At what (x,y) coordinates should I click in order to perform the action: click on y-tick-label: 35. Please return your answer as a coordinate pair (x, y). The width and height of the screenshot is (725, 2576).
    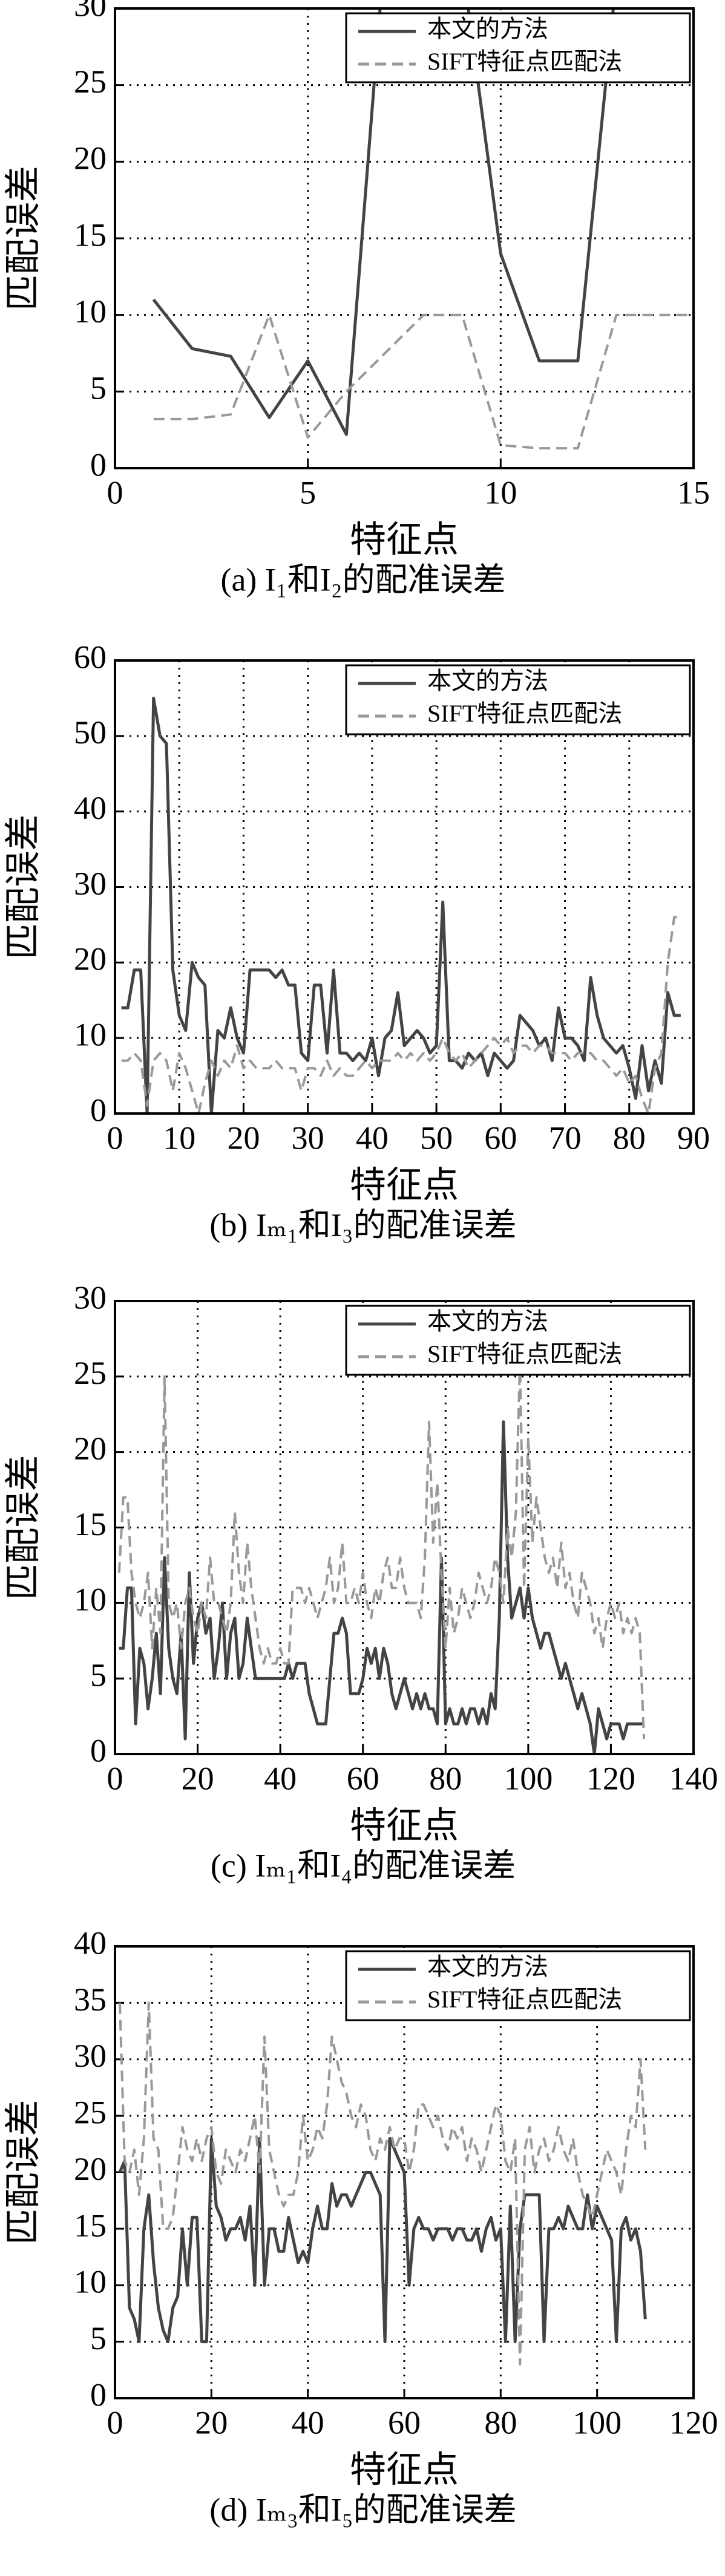
    Looking at the image, I should click on (91, 1999).